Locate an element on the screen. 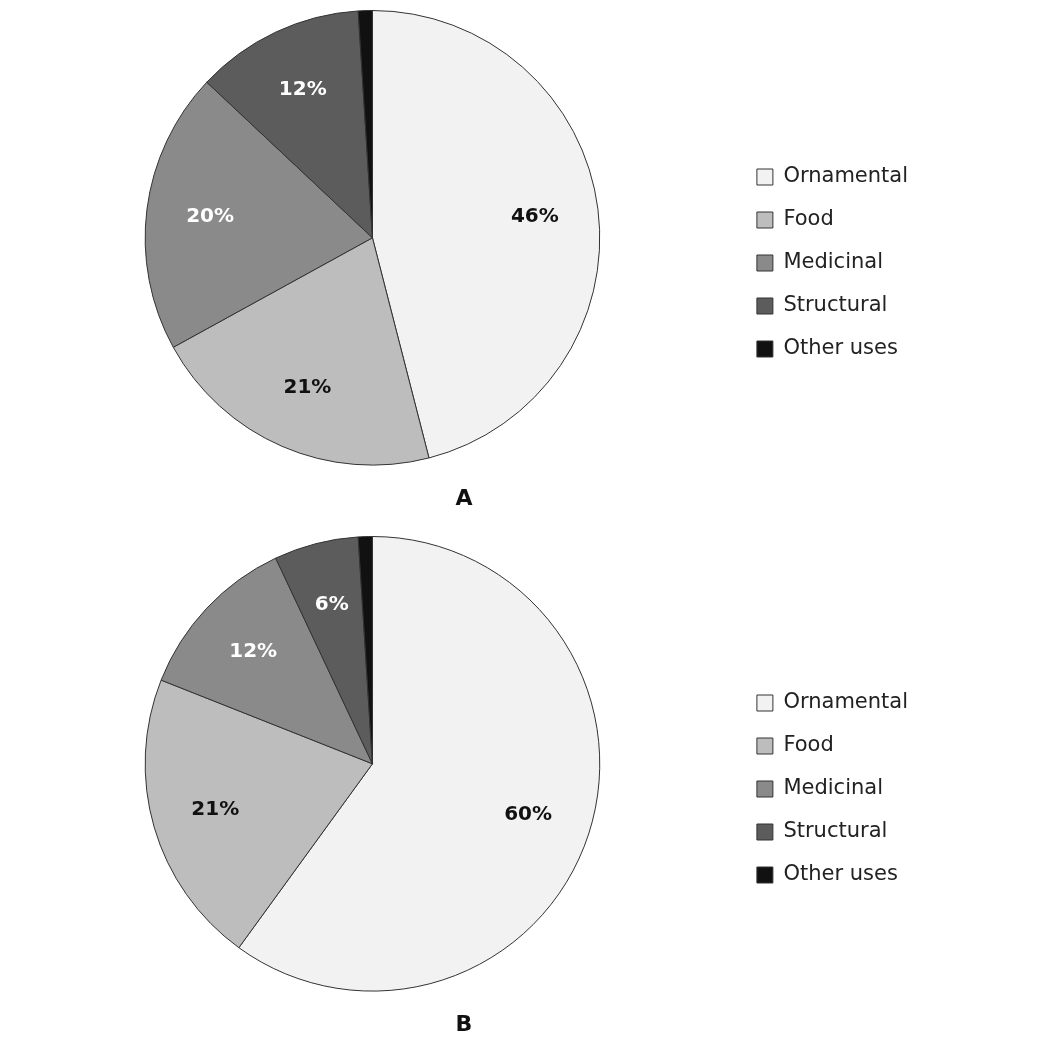 Image resolution: width=1038 pixels, height=1053 pixels. data-label: 60% is located at coordinates (528, 812).